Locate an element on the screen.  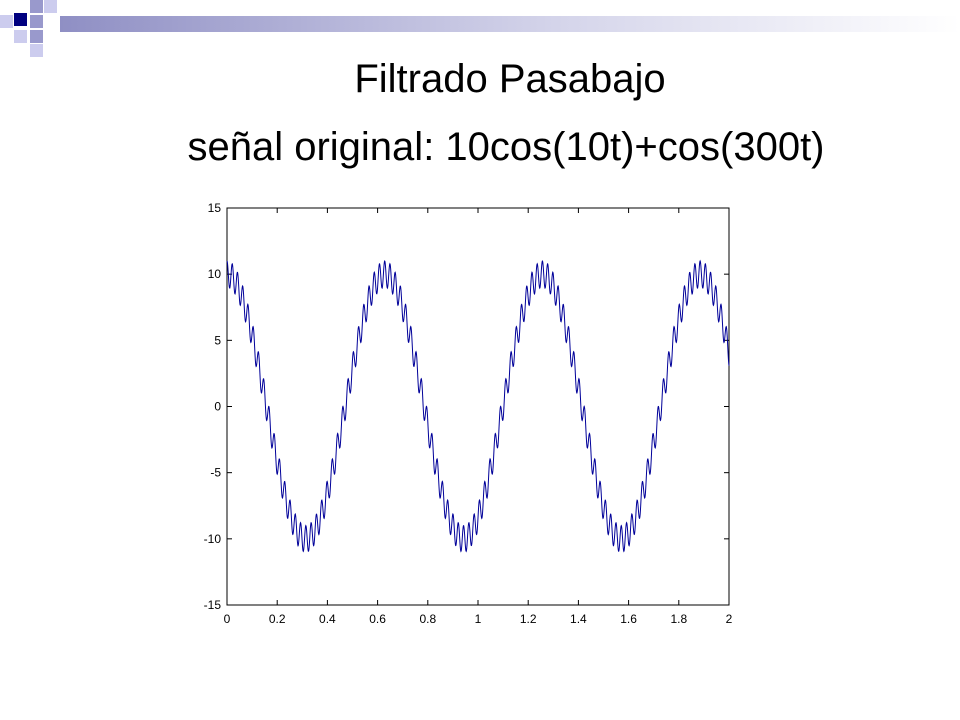
slide-title: Filtrado Pasabajo is located at coordinates (510, 79).